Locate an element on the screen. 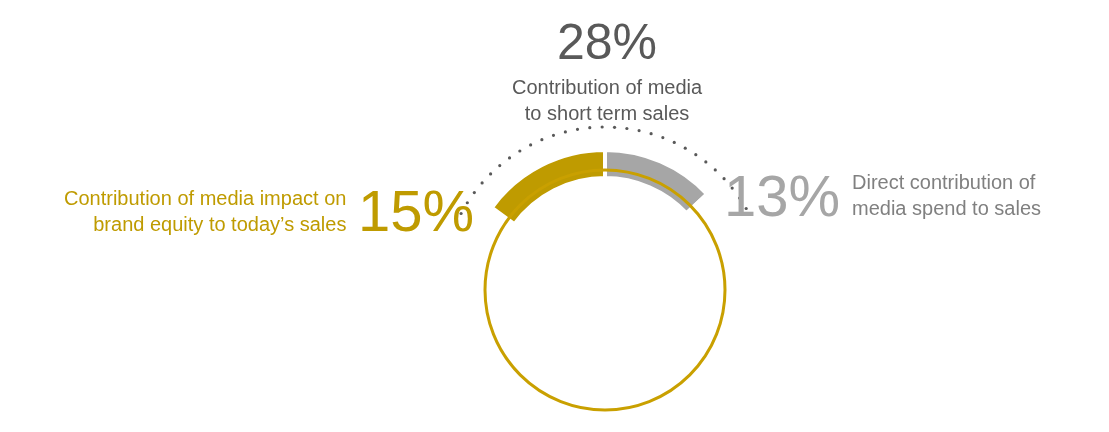 The image size is (1109, 432). data-label: 15% is located at coordinates (416, 210).